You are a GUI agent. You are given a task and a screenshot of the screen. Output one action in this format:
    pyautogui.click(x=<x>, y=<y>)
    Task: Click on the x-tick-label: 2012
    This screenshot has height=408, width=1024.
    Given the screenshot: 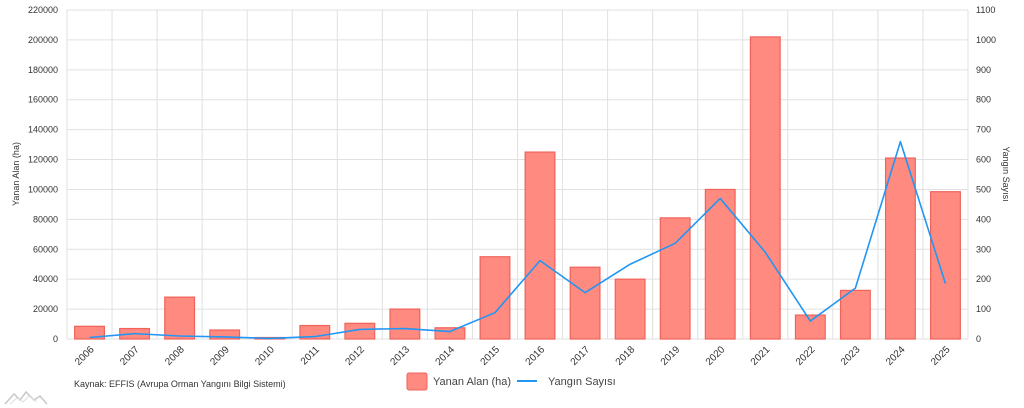 What is the action you would take?
    pyautogui.click(x=355, y=356)
    